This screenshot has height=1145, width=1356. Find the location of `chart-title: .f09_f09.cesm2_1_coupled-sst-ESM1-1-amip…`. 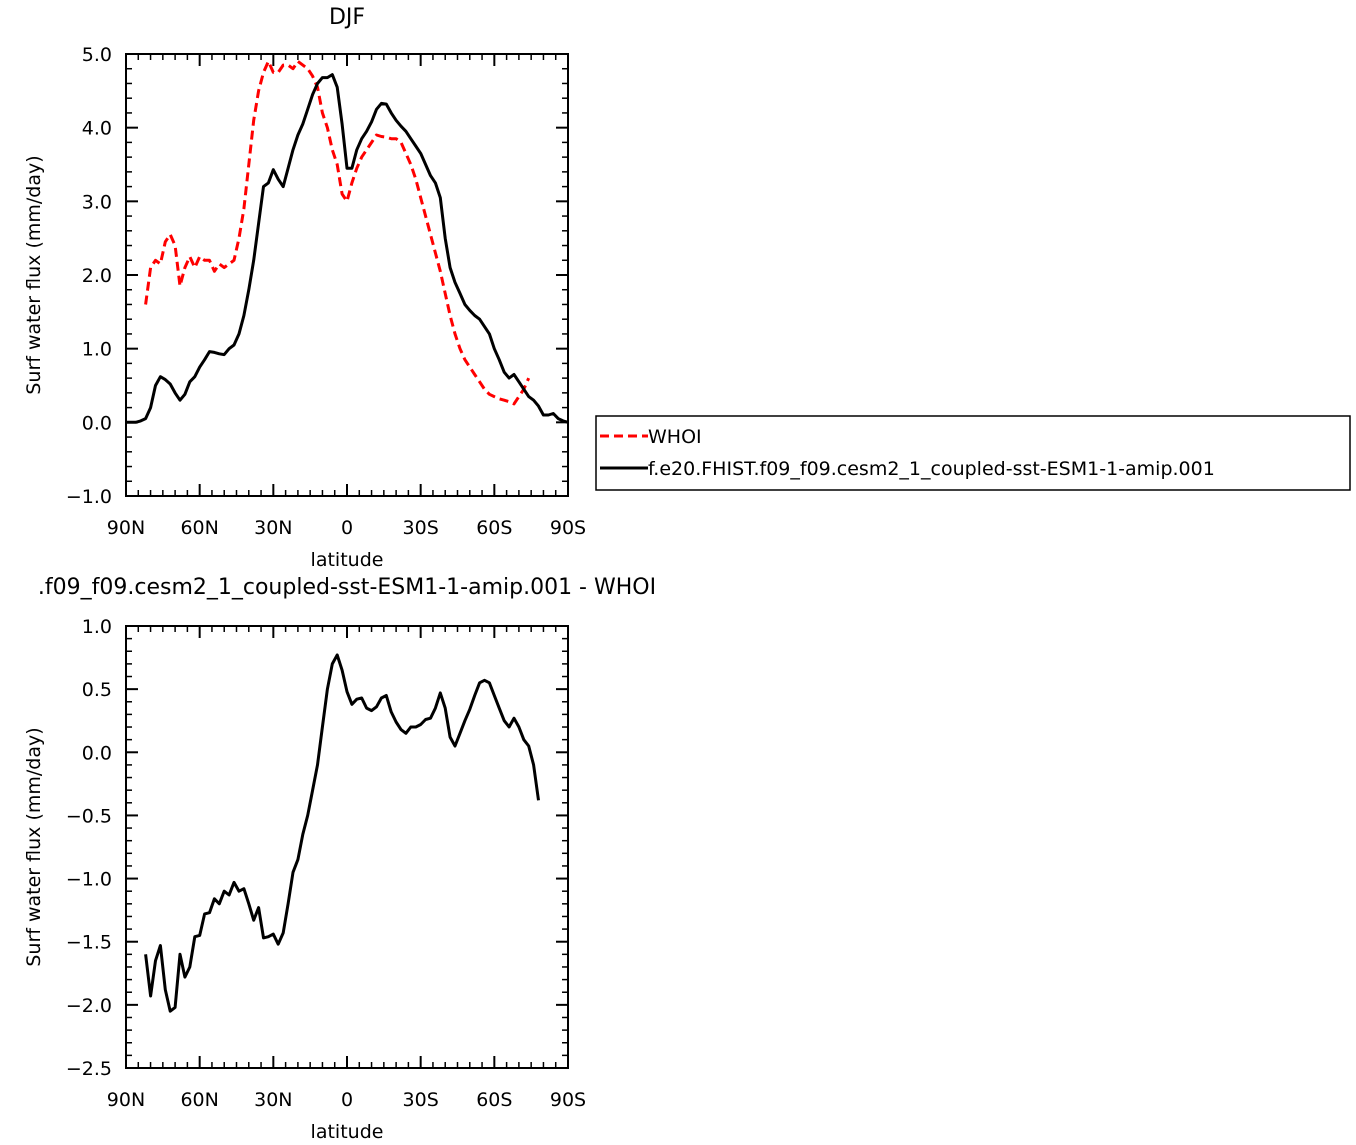

chart-title: .f09_f09.cesm2_1_coupled-sst-ESM1-1-amip… is located at coordinates (347, 587).